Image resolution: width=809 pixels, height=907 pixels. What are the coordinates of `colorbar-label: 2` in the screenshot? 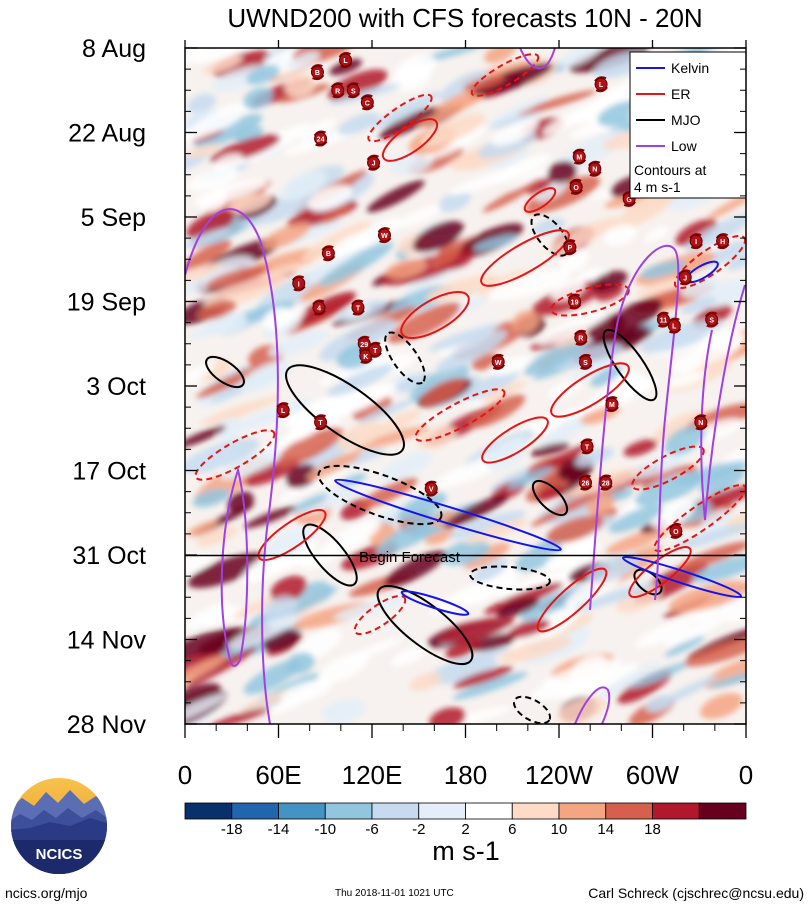 It's located at (465, 829).